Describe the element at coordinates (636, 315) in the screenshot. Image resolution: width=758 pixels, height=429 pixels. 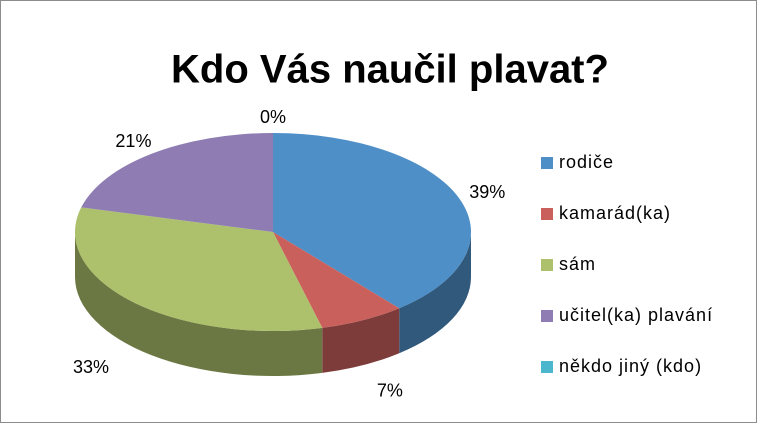
I see `legend-label: učitel(ka) plavání` at that location.